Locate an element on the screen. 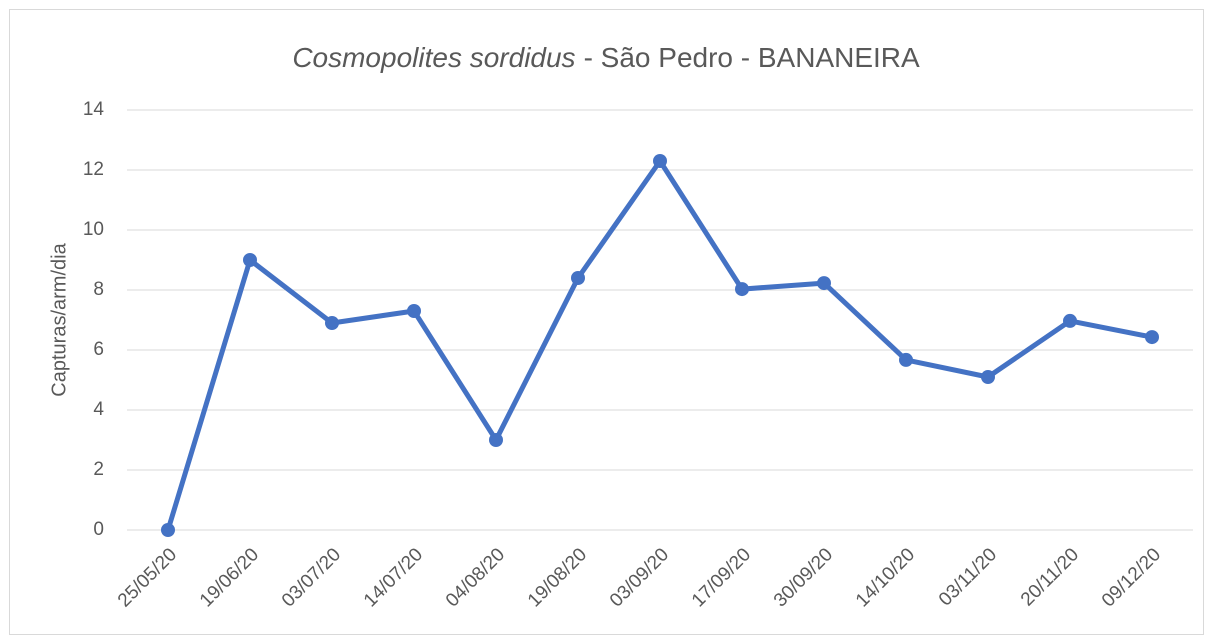  y-tick-label: 6 is located at coordinates (98, 349).